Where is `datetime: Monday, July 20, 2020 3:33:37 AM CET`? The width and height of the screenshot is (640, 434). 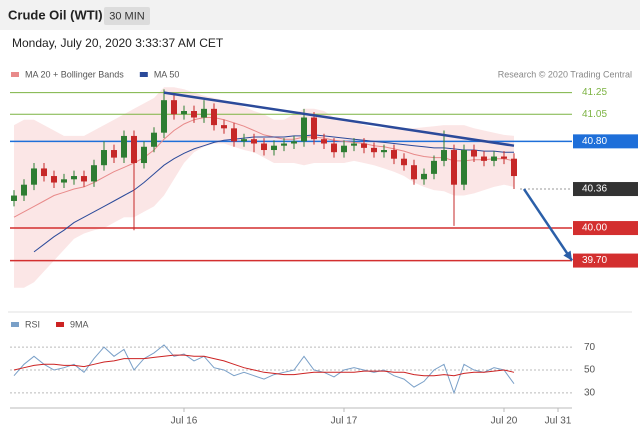 datetime: Monday, July 20, 2020 3:33:37 AM CET is located at coordinates (118, 43).